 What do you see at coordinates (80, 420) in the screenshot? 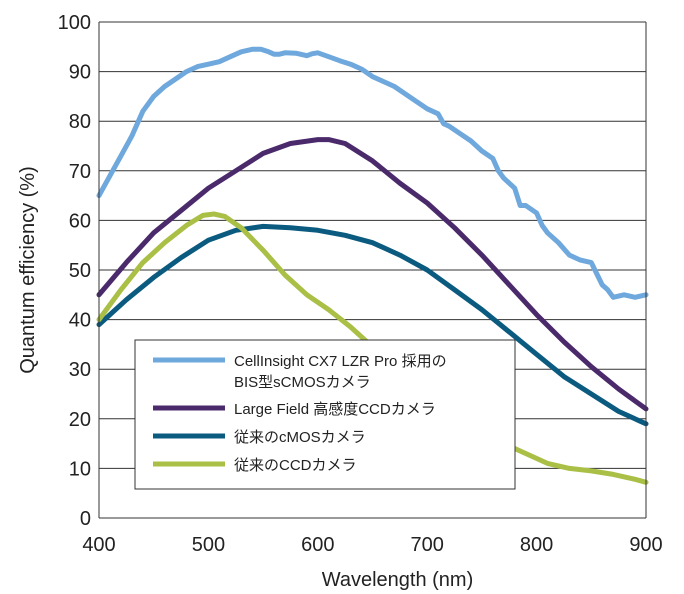
I see `y-tick-label: 20` at bounding box center [80, 420].